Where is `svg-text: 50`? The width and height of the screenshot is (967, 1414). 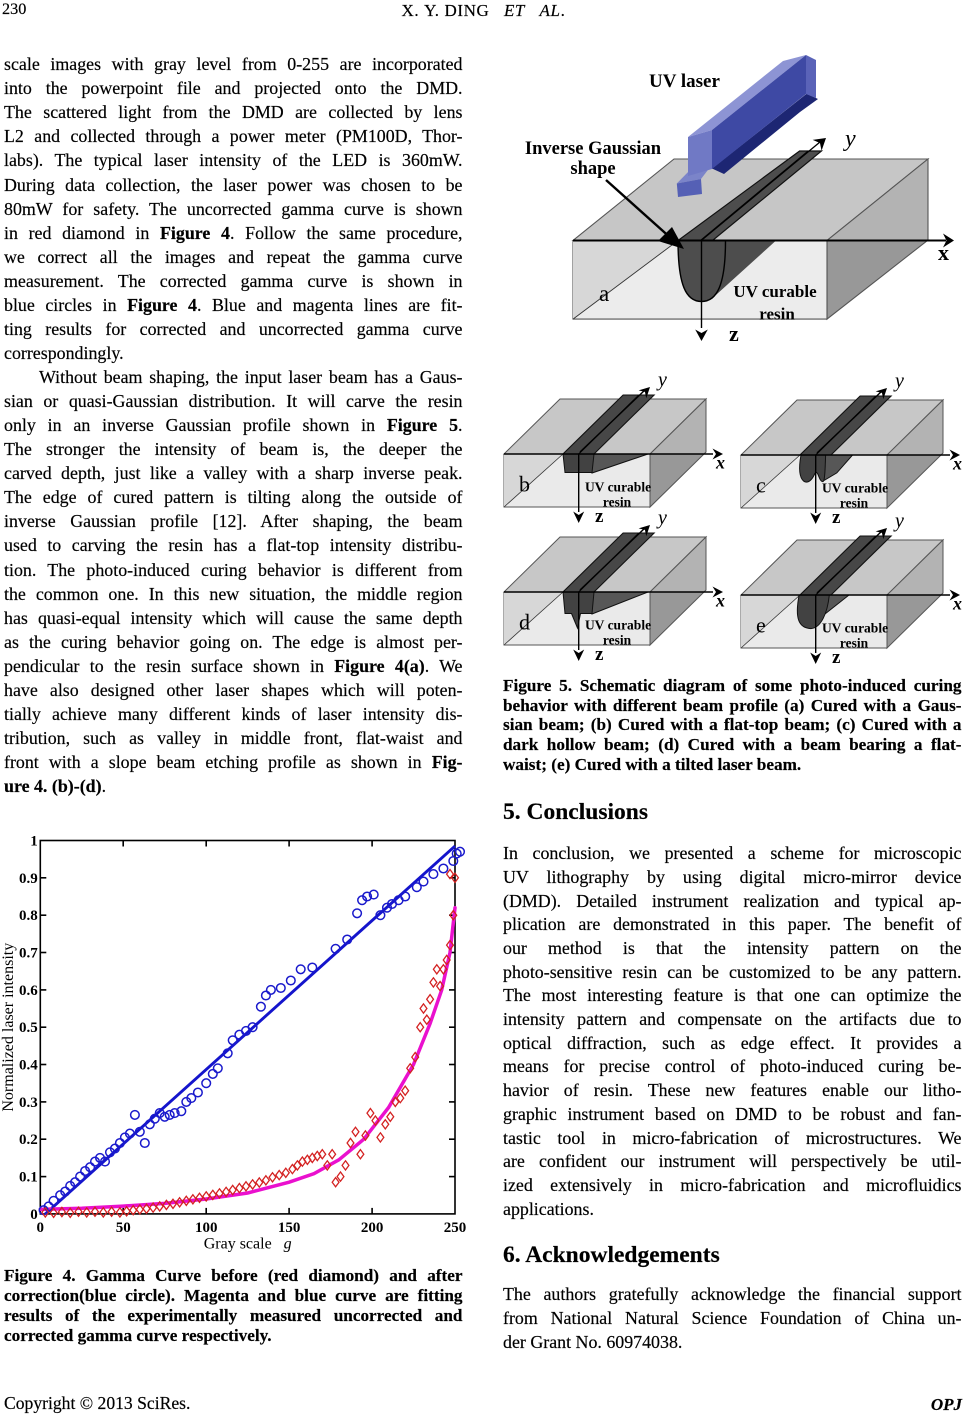 svg-text: 50 is located at coordinates (123, 1228).